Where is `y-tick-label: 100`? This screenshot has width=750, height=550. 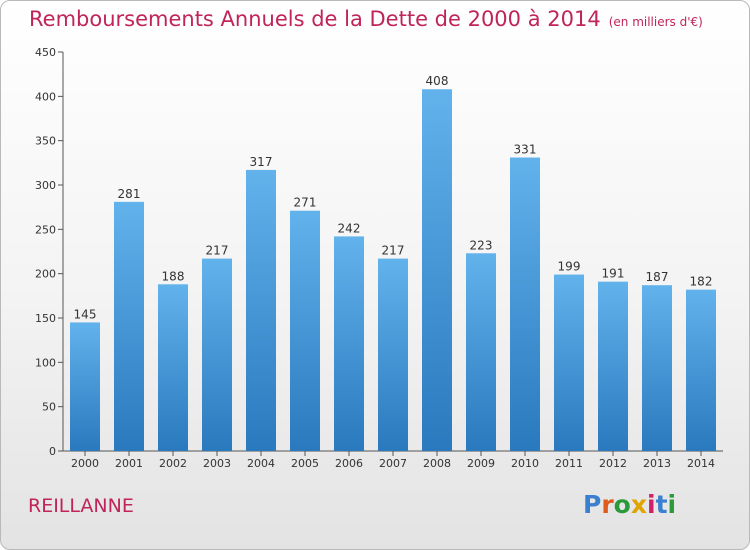 y-tick-label: 100 is located at coordinates (45, 362).